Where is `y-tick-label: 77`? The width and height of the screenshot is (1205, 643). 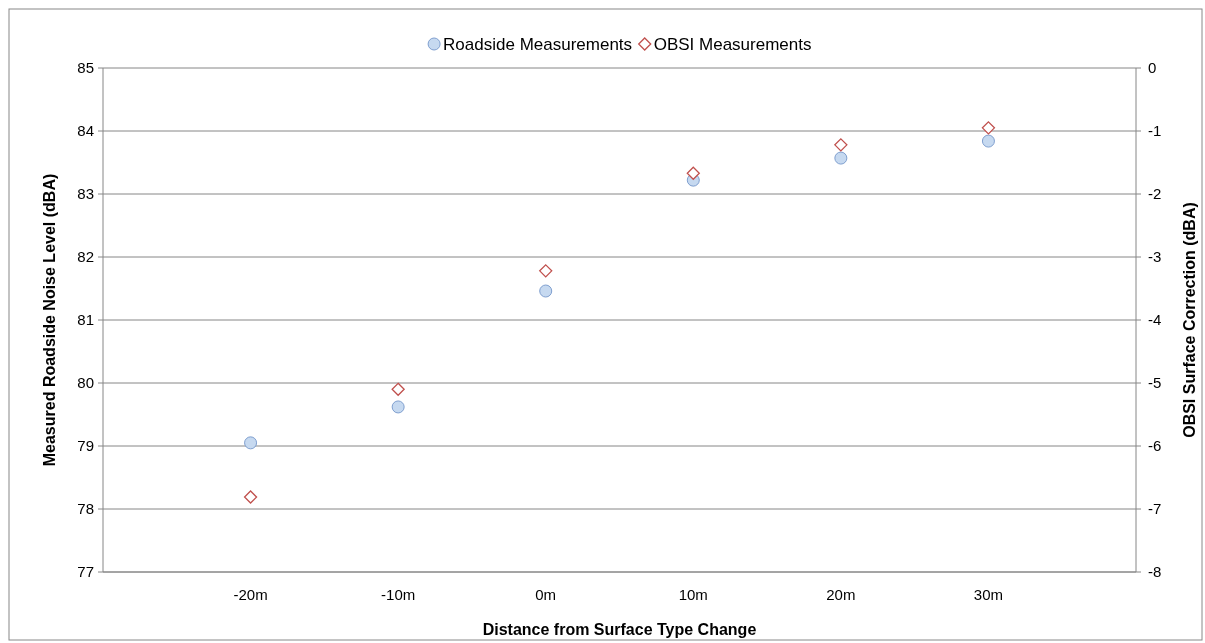
y-tick-label: 77 is located at coordinates (85, 572).